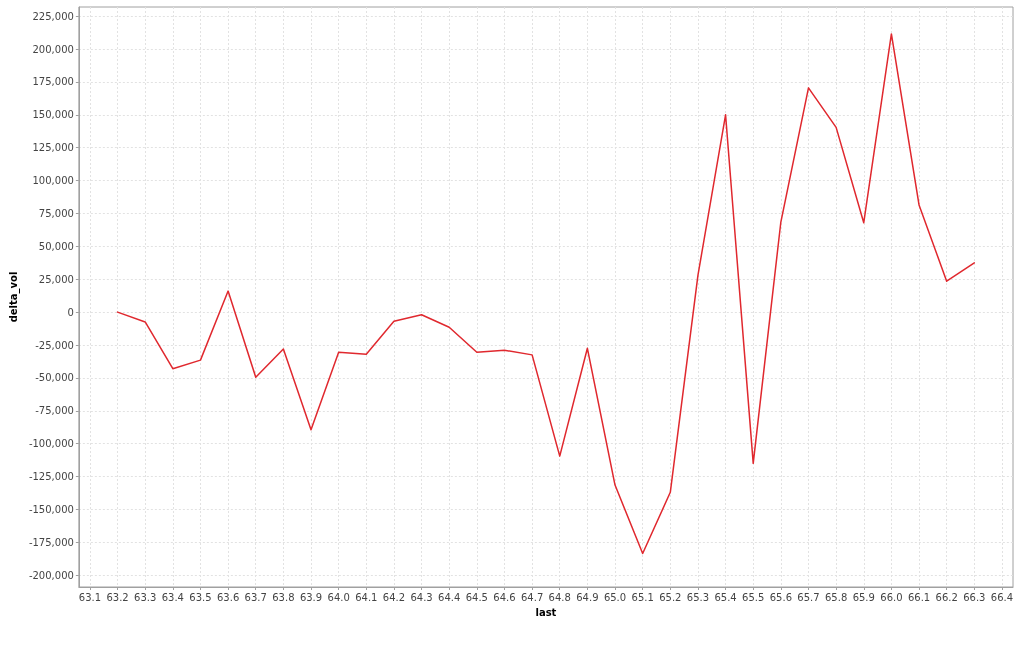 Image resolution: width=1021 pixels, height=648 pixels. Describe the element at coordinates (311, 597) in the screenshot. I see `x-tick-label: 63.9` at that location.